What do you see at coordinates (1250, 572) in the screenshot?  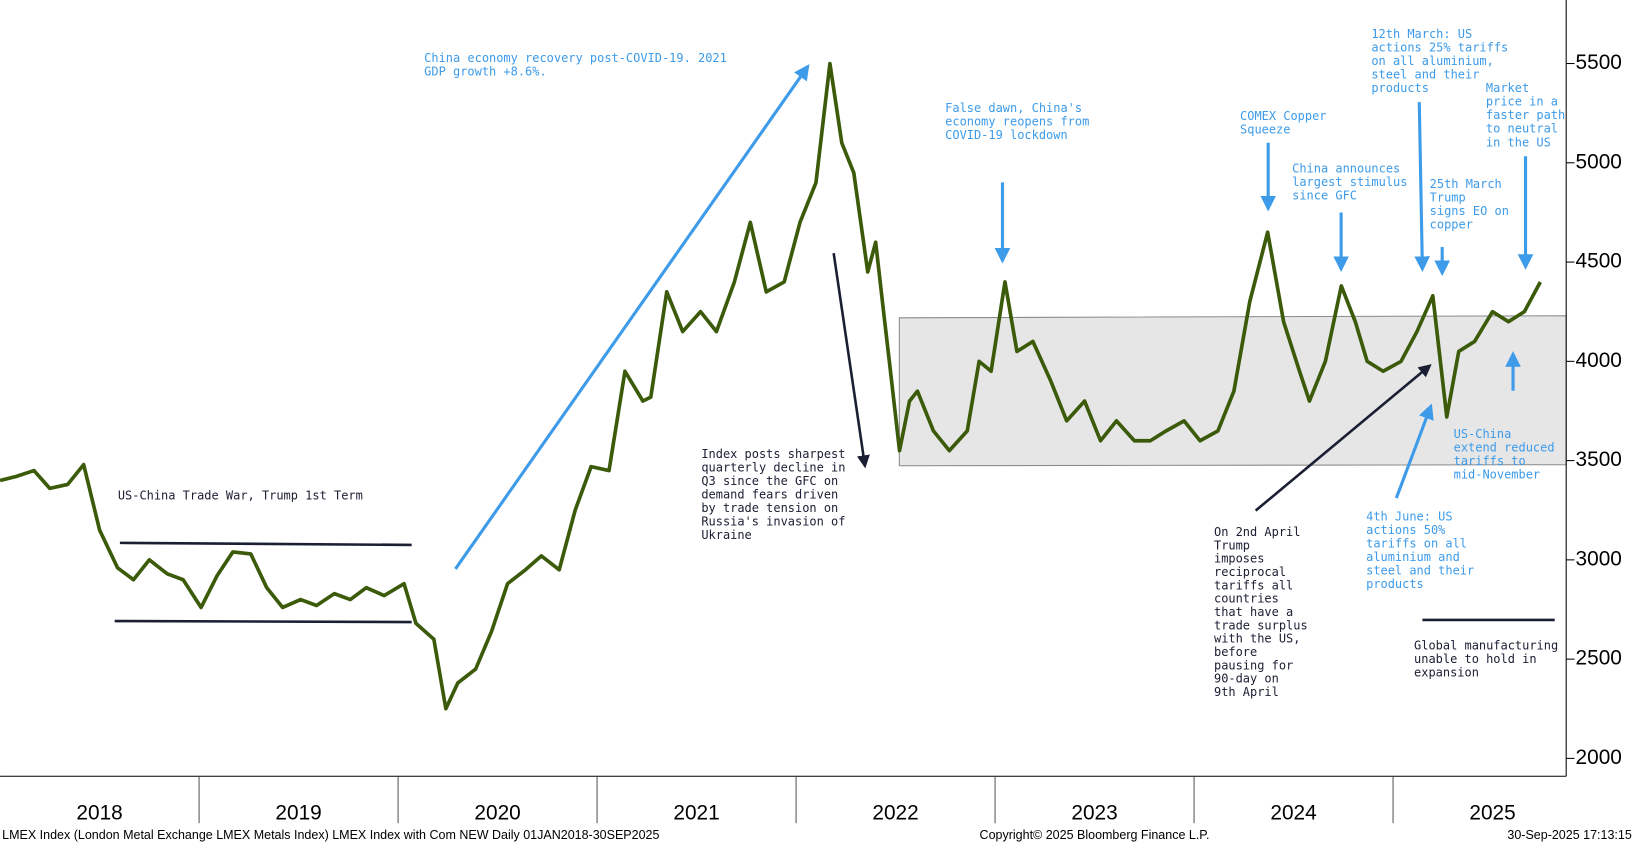 I see `annotation-text: reciprocal` at bounding box center [1250, 572].